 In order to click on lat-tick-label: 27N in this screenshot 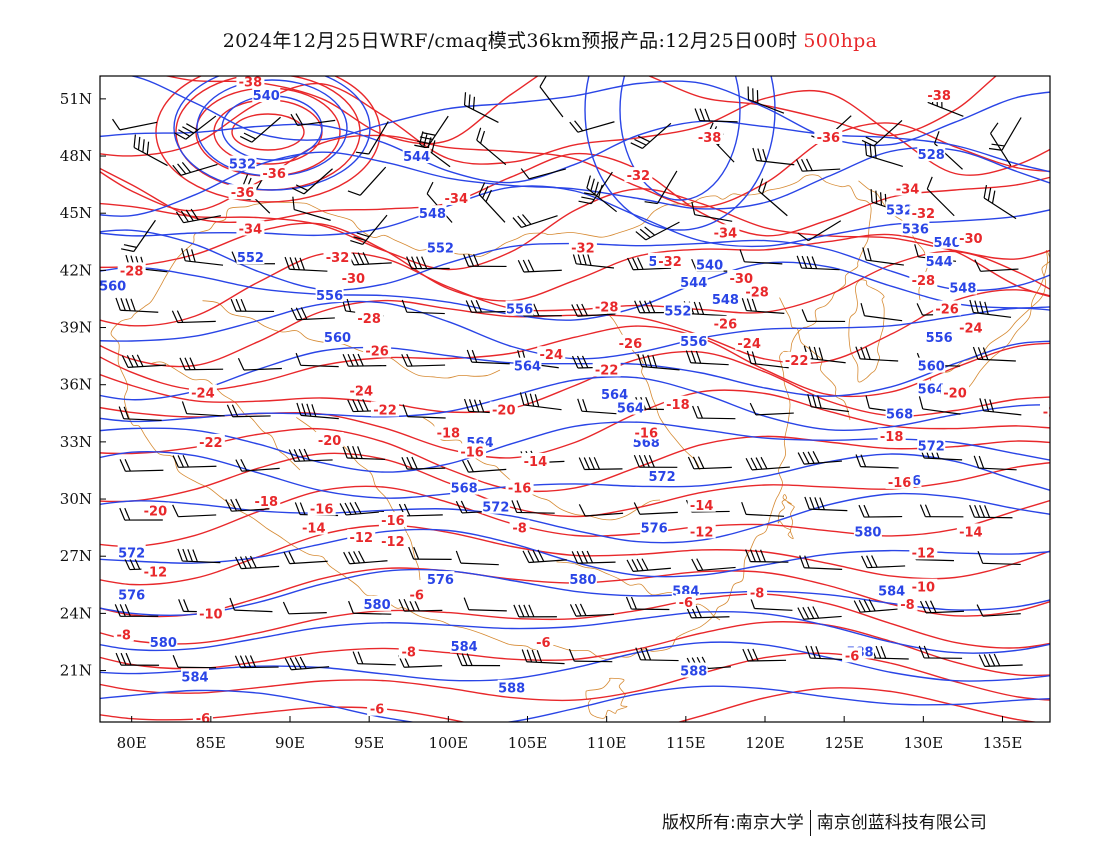, I will do `click(76, 556)`.